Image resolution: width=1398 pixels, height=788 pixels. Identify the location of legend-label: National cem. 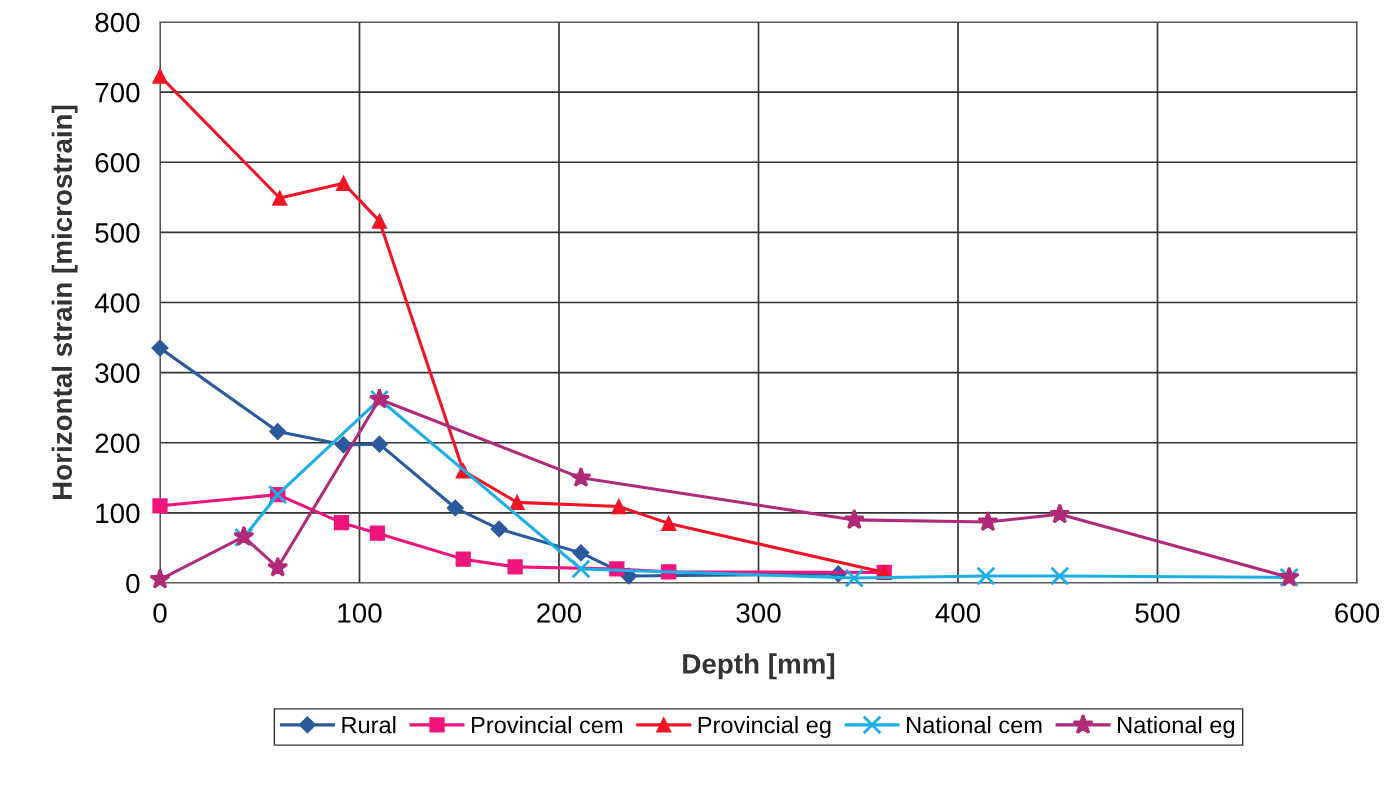
(974, 725).